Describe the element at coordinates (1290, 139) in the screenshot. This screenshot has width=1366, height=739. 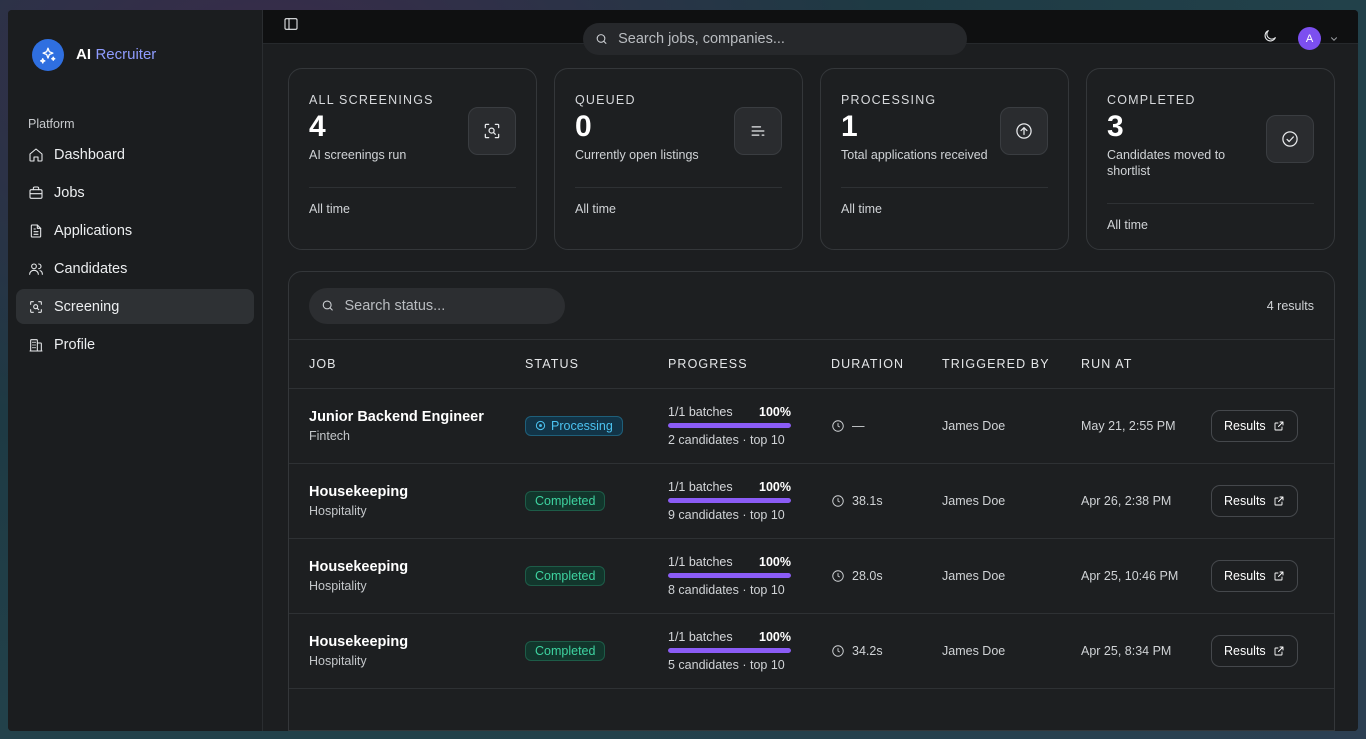
I see `check-circle-icon` at that location.